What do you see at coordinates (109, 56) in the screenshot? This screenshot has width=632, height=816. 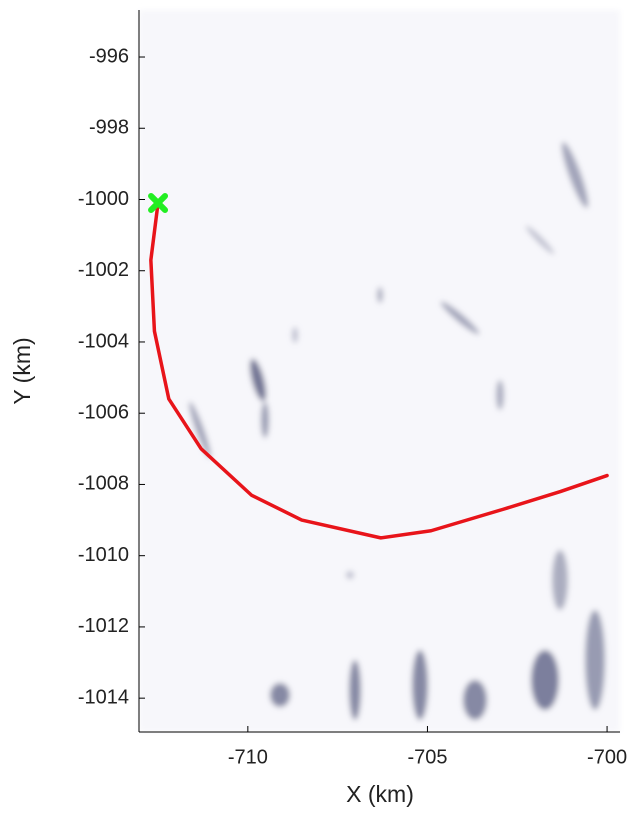 I see `y-tick-label: -996` at bounding box center [109, 56].